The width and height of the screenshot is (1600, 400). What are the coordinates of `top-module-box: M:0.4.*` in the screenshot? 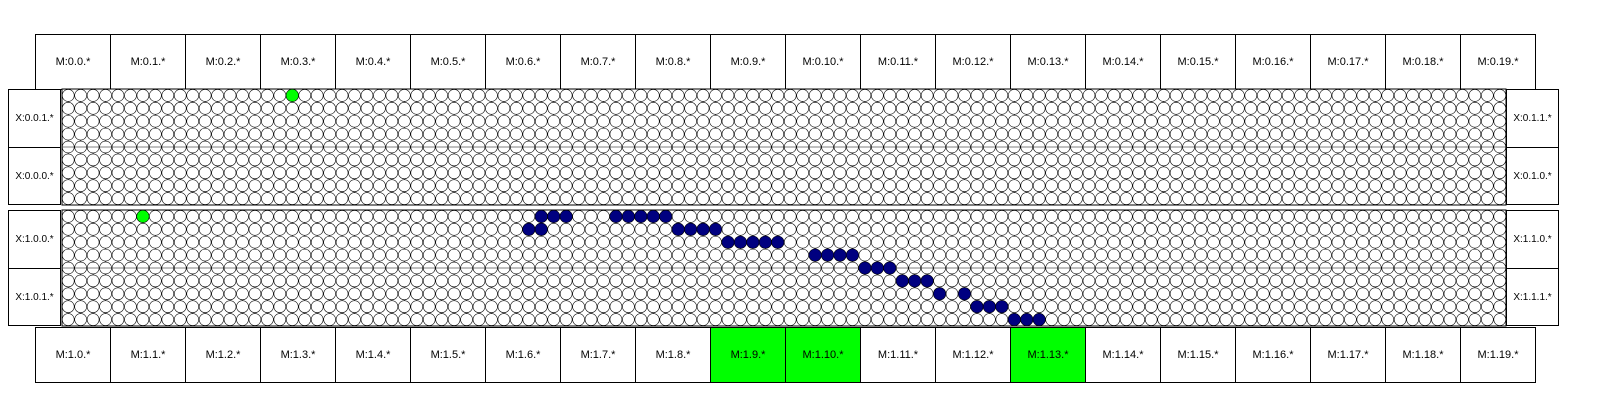 It's located at (373, 62).